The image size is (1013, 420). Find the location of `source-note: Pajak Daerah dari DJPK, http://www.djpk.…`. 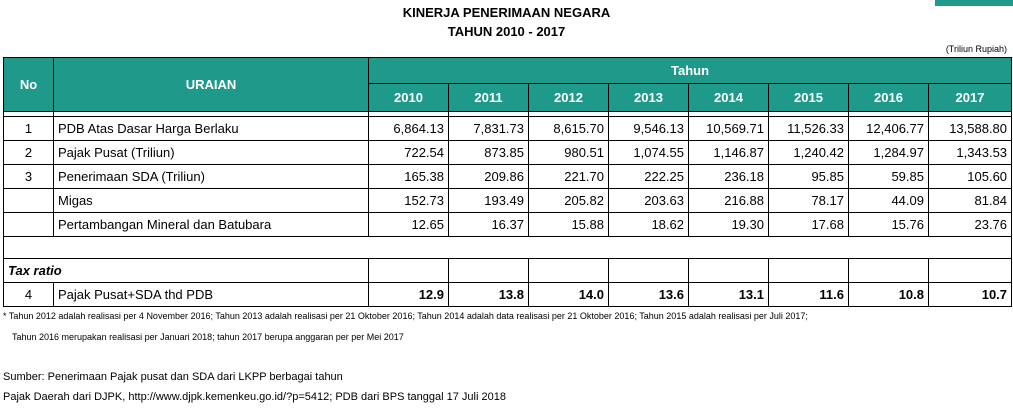

source-note: Pajak Daerah dari DJPK, http://www.djpk.… is located at coordinates (254, 397).